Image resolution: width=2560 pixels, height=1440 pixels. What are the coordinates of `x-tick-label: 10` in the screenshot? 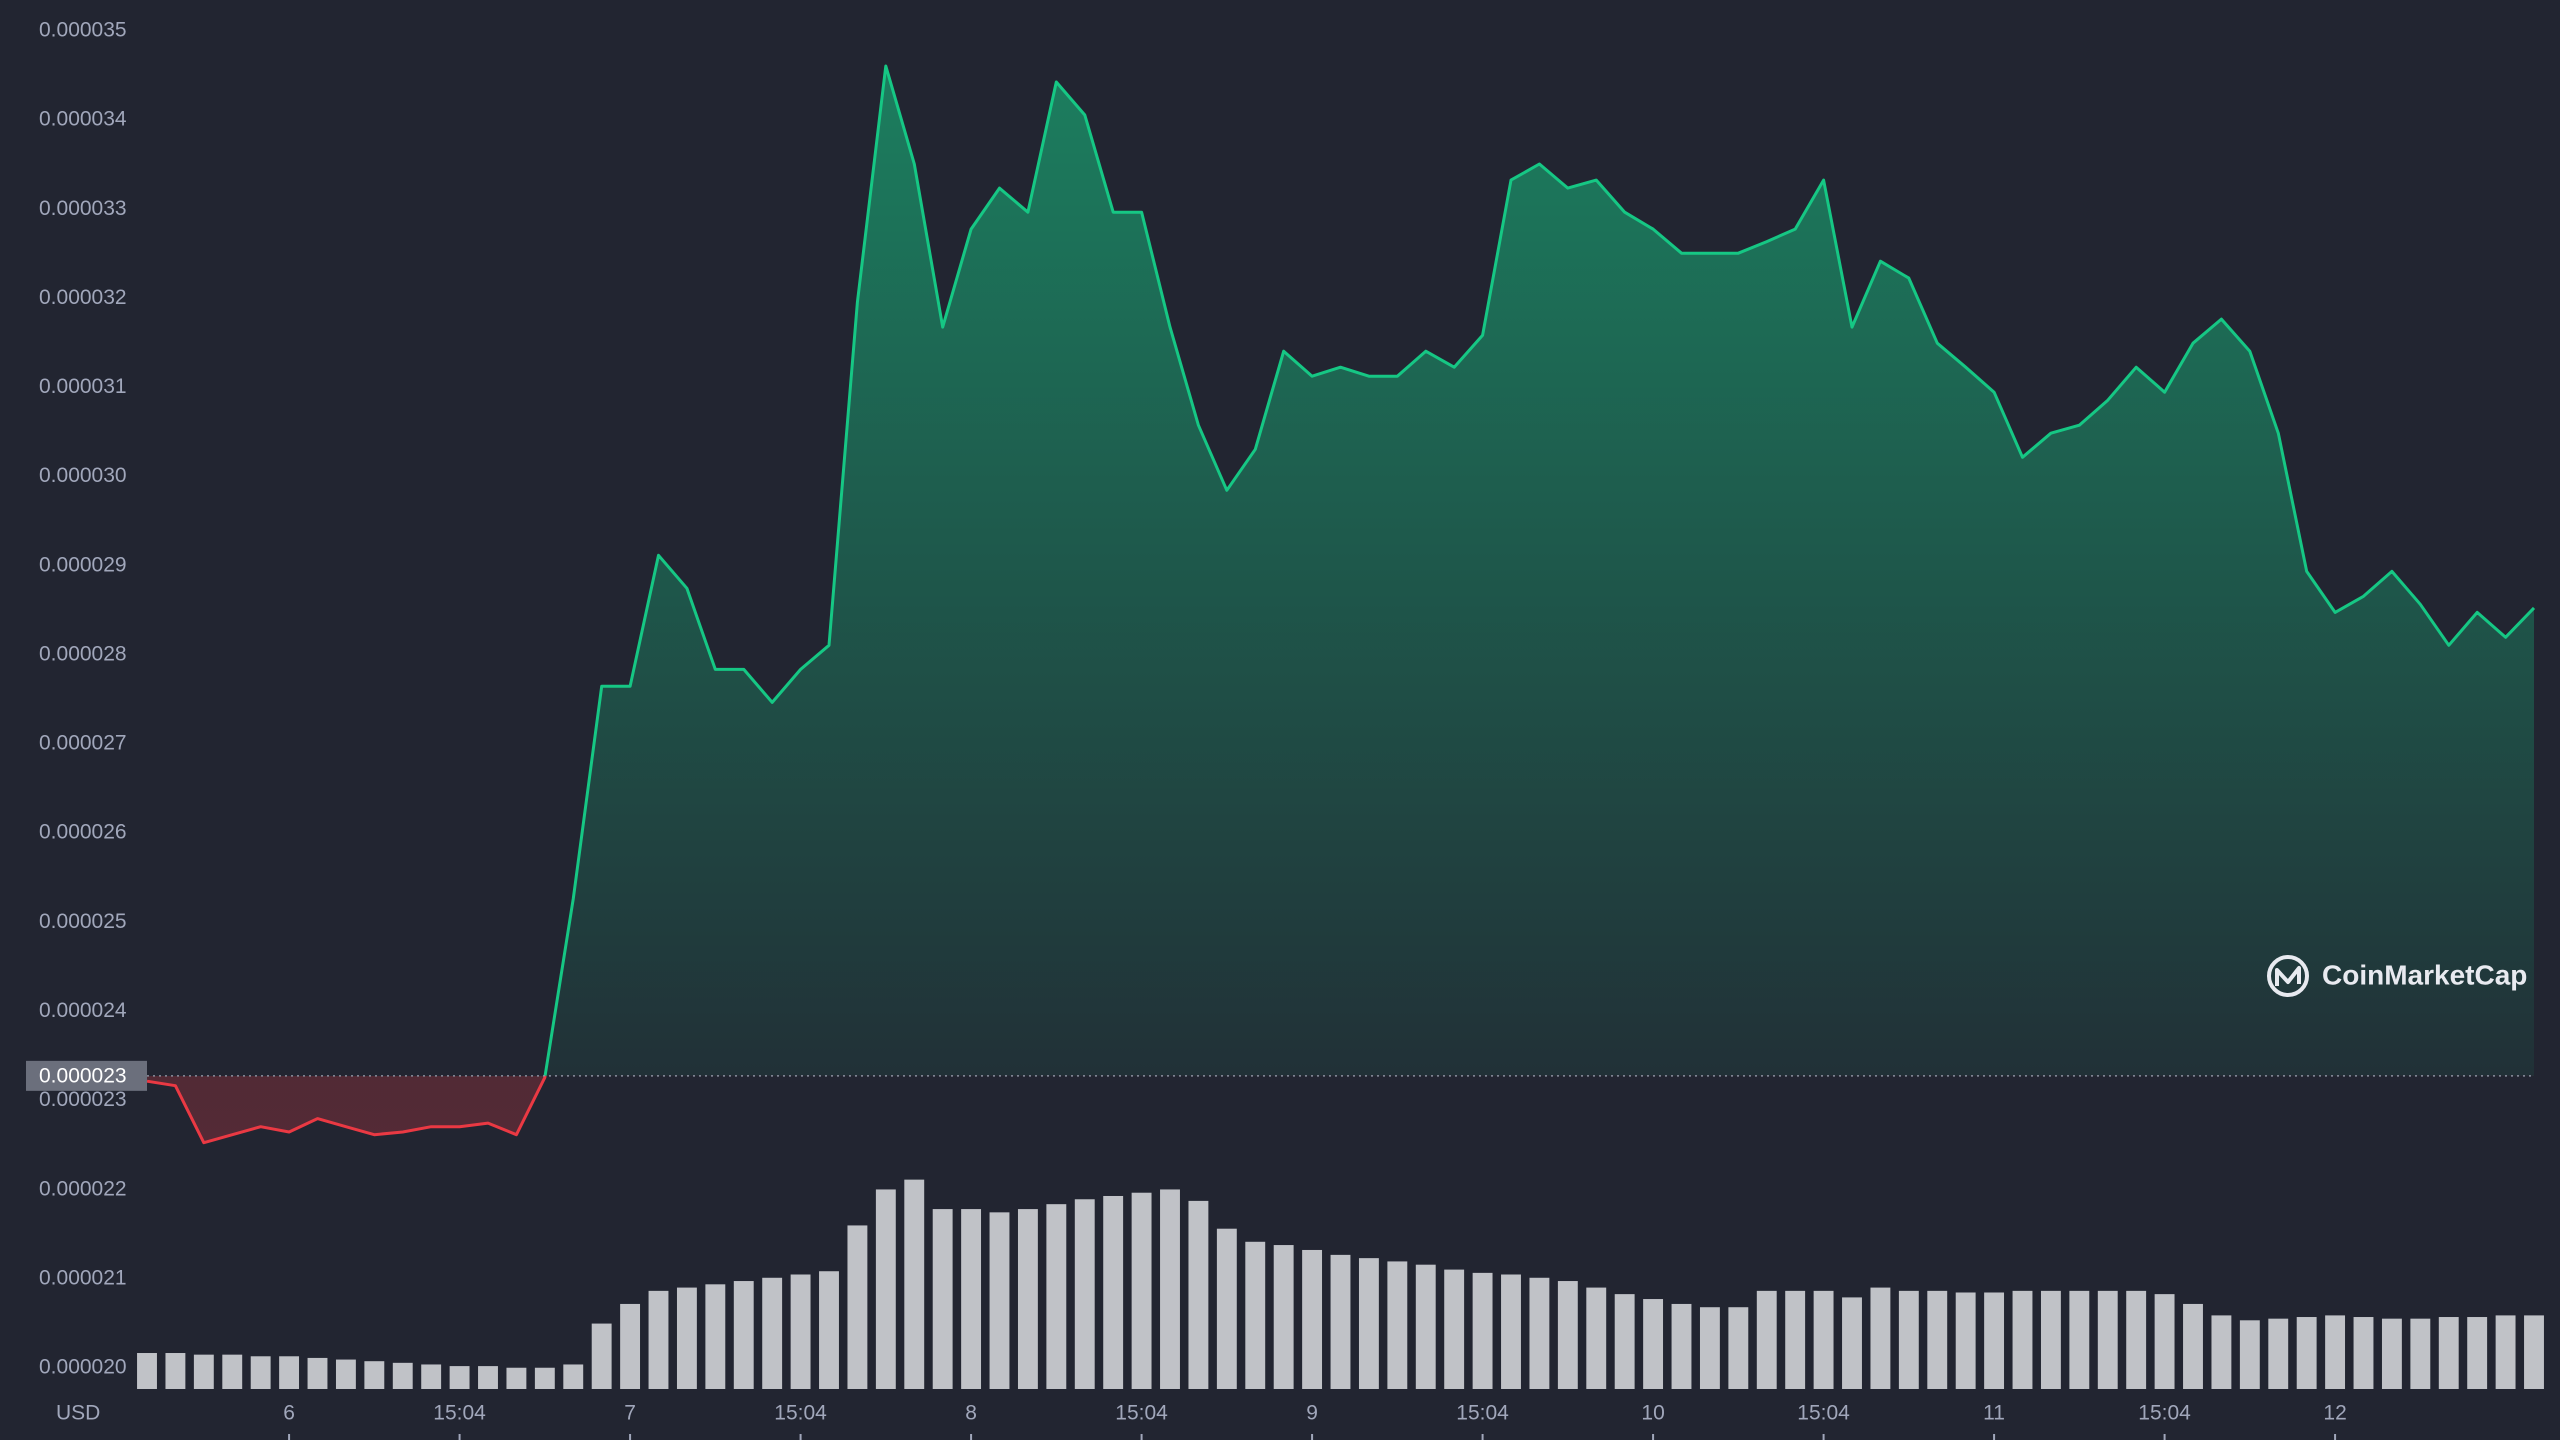 It's located at (1652, 1413).